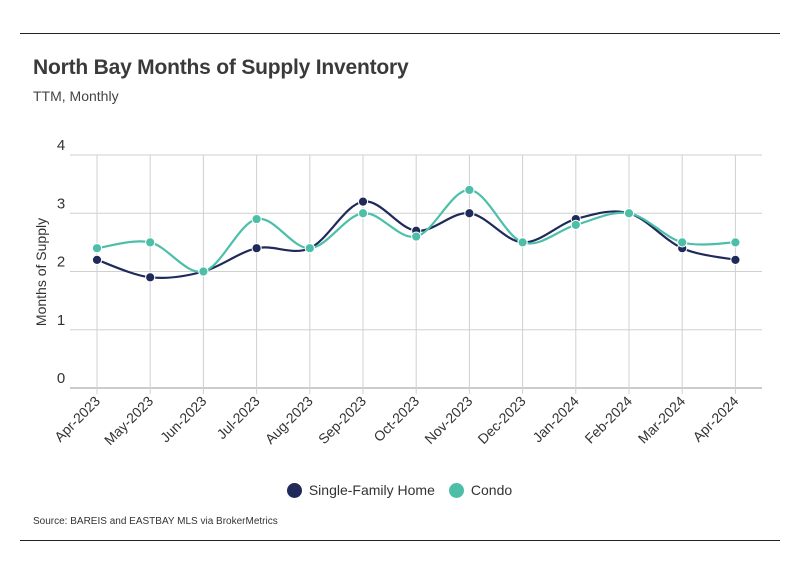  Describe the element at coordinates (221, 67) in the screenshot. I see `chart-title: North Bay Months of Supply Inventory` at that location.